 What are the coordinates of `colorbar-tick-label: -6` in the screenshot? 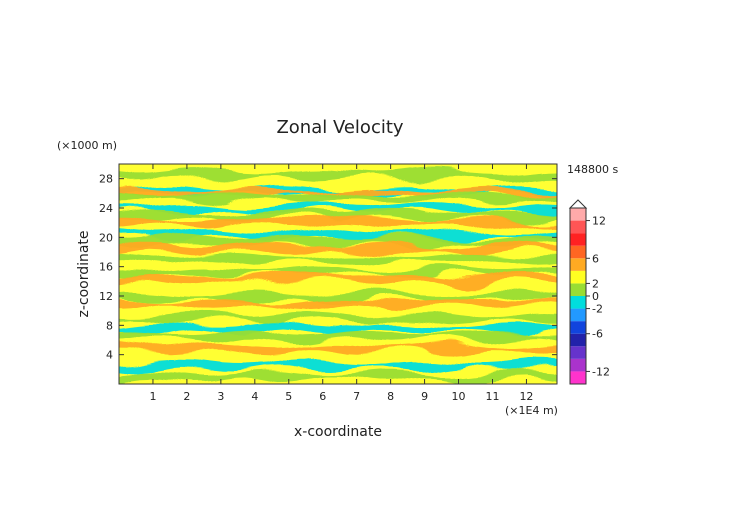 It's located at (597, 334).